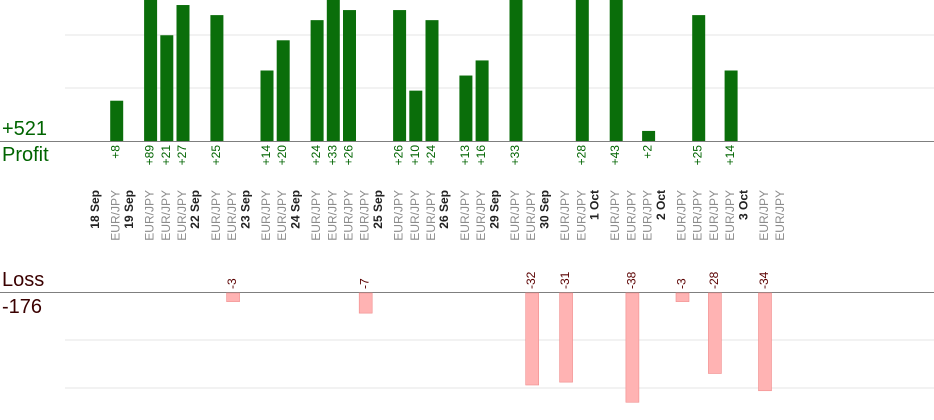  Describe the element at coordinates (95, 209) in the screenshot. I see `date-label: 18 Sep` at that location.